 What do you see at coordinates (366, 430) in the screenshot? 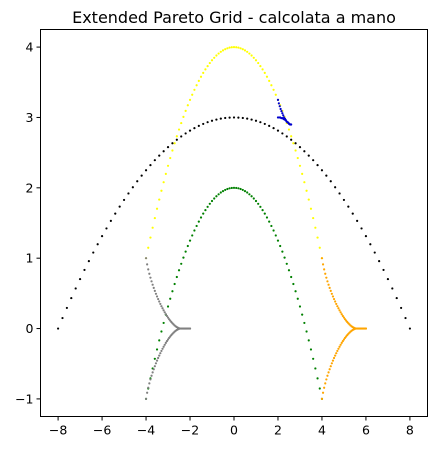
I see `x-tick-label: 6` at bounding box center [366, 430].